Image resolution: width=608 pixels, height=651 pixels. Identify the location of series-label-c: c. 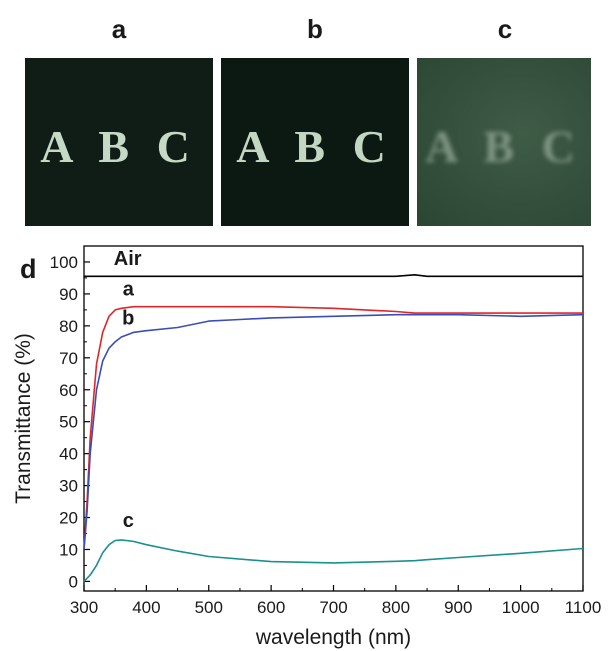
(128, 521).